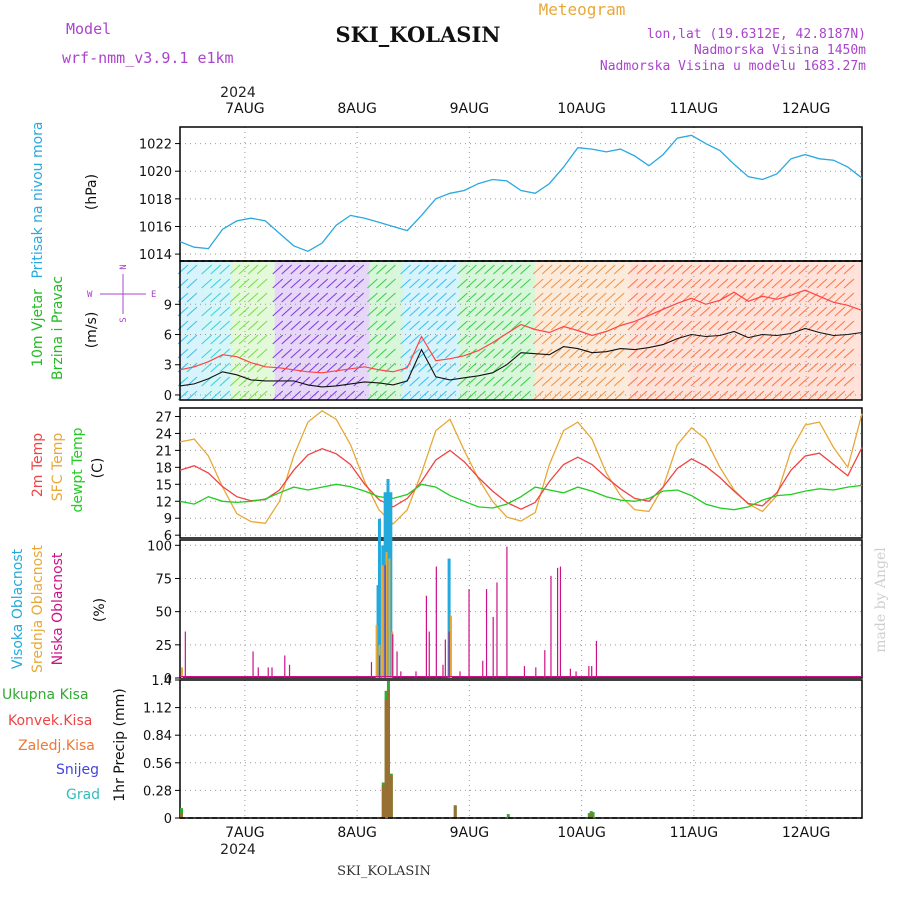  Describe the element at coordinates (58, 608) in the screenshot. I see `cloud-ylabel-3: Niska Oblacnost` at that location.